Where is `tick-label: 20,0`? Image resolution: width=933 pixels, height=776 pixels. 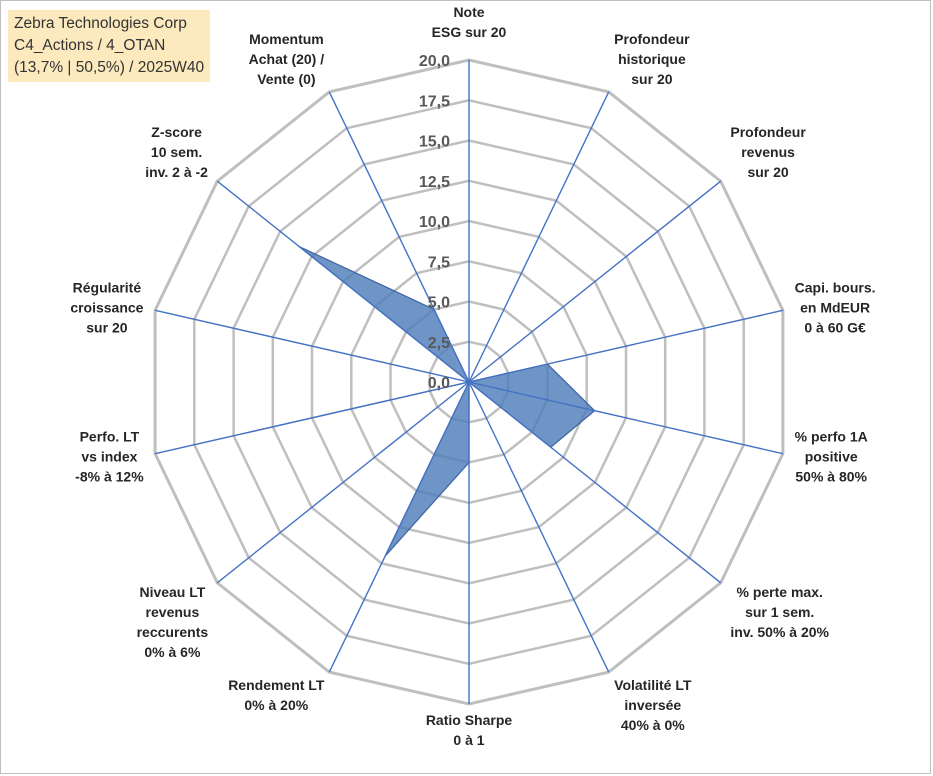
tick-label: 20,0 is located at coordinates (434, 61).